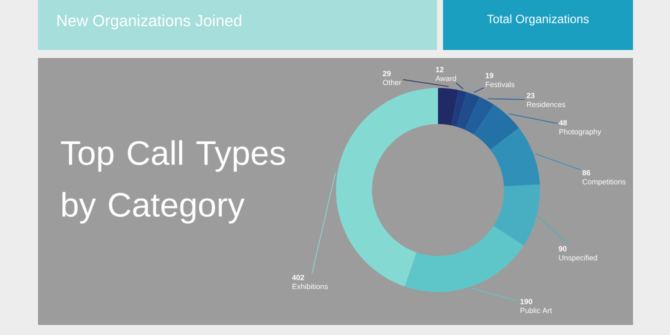 This screenshot has height=335, width=670. I want to click on text: New Organizations Joined, so click(150, 22).